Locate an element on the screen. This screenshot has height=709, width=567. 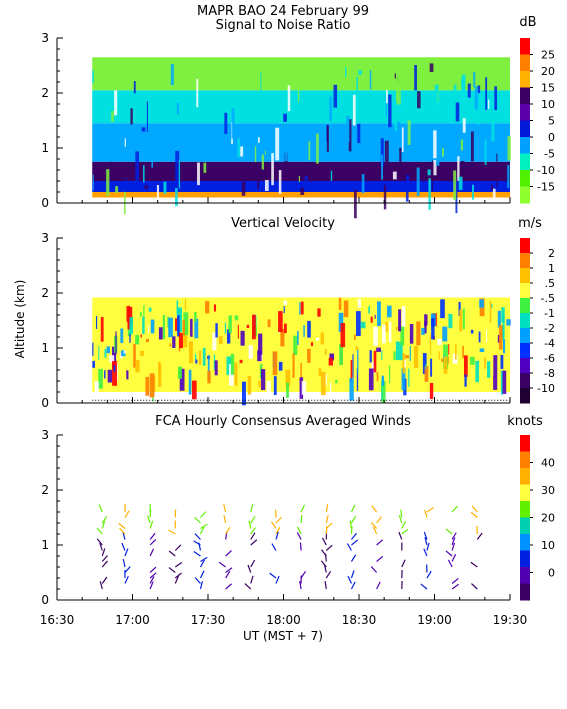
colorbar-label: 15 is located at coordinates (548, 88).